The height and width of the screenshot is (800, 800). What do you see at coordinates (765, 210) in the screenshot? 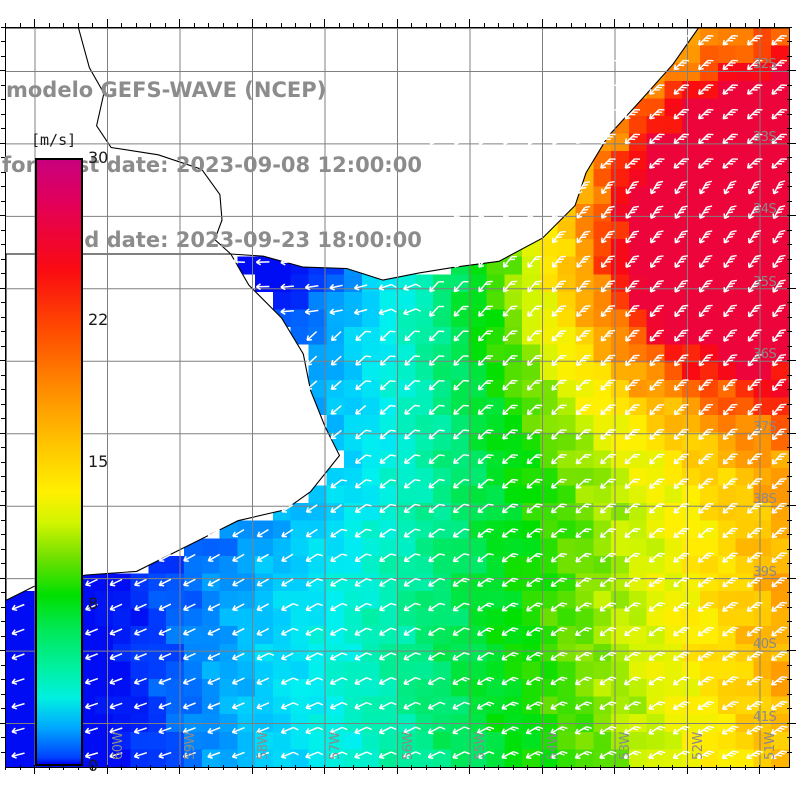
I see `latitude-label-34s: 34S` at bounding box center [765, 210].